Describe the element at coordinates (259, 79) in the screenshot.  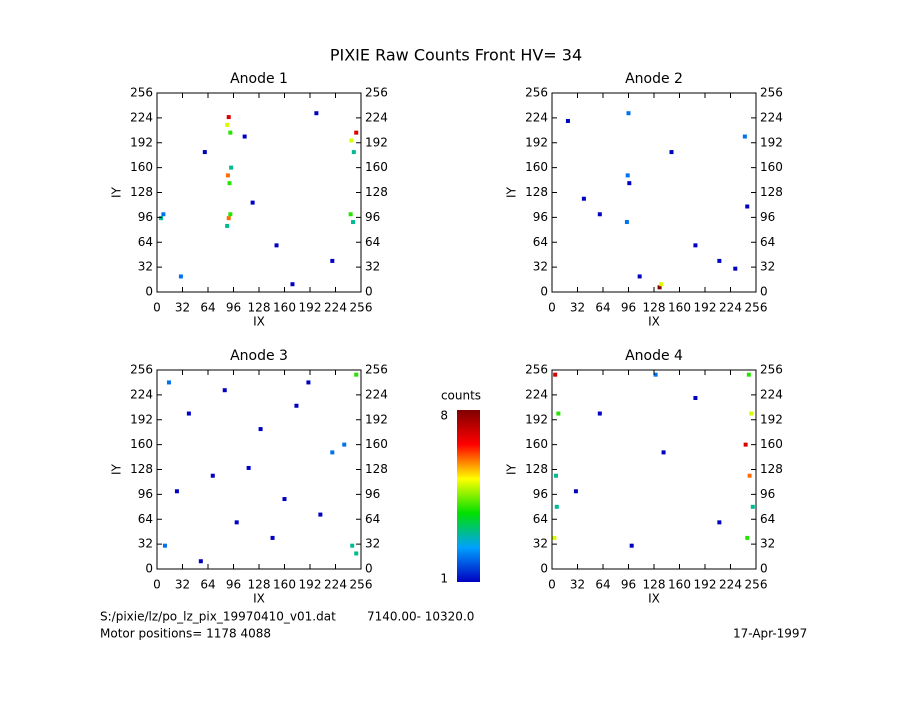
I see `panel-title: Anode 1` at that location.